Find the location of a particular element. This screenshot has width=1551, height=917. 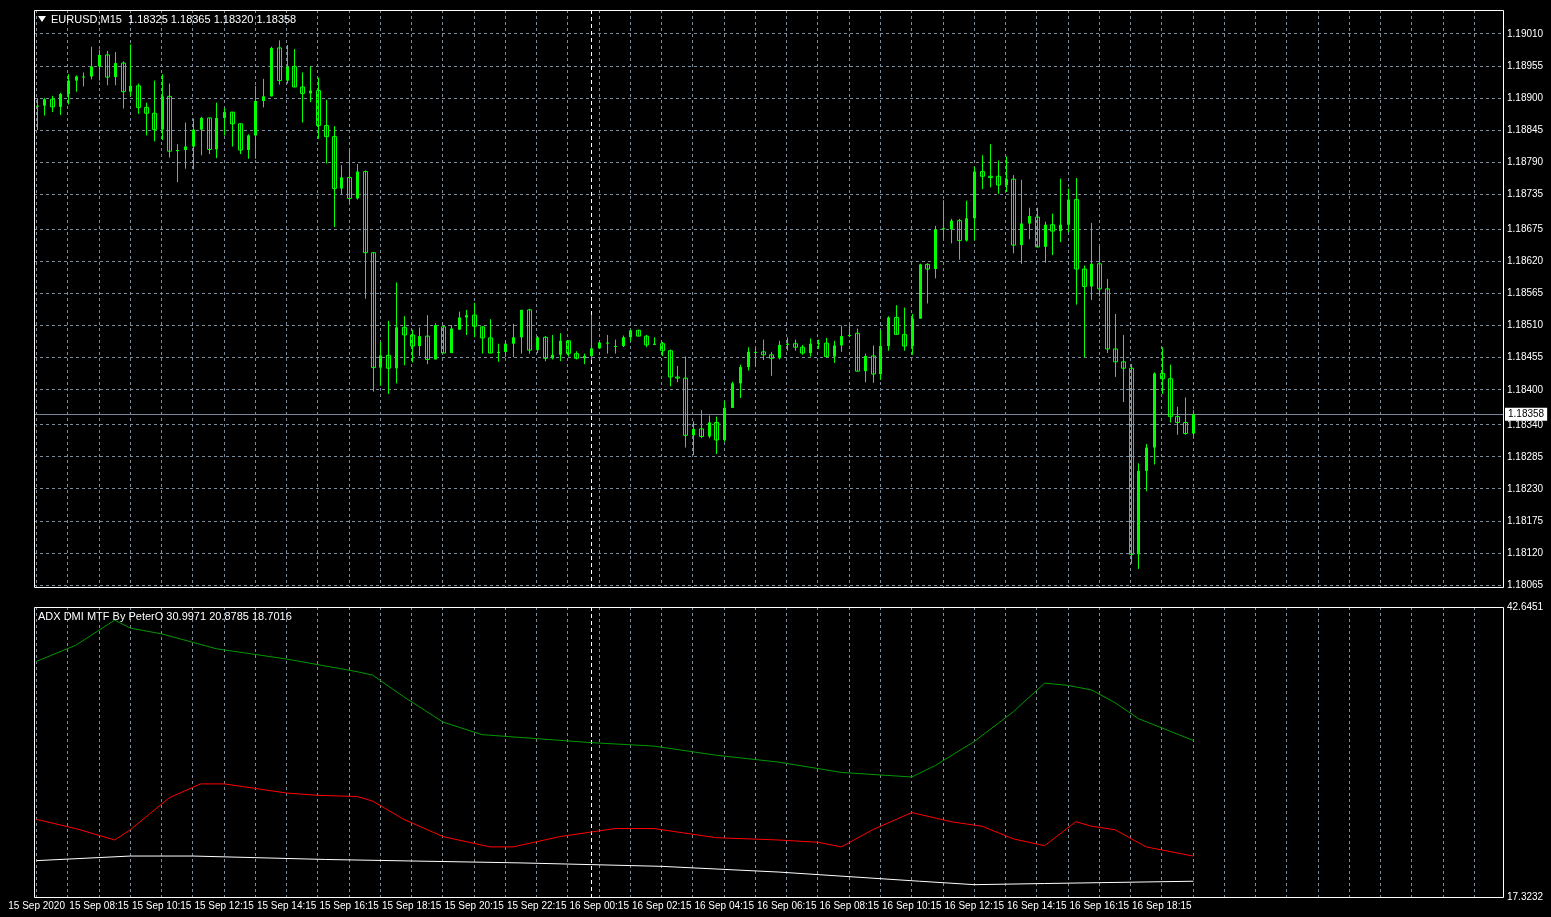

ref-line-label: 1.18358 is located at coordinates (1526, 414).